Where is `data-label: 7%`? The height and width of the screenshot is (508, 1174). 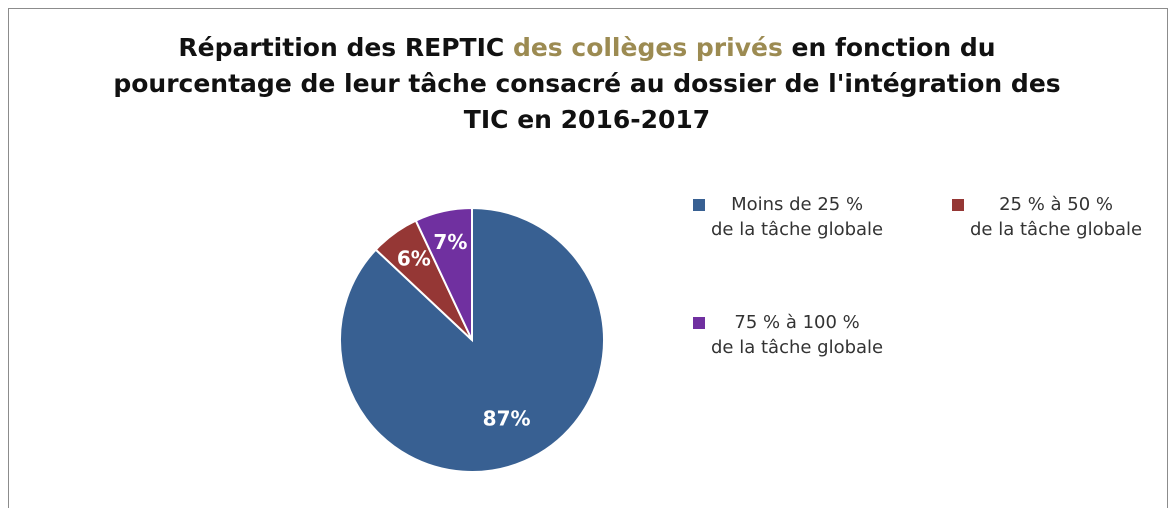
data-label: 7% is located at coordinates (450, 242).